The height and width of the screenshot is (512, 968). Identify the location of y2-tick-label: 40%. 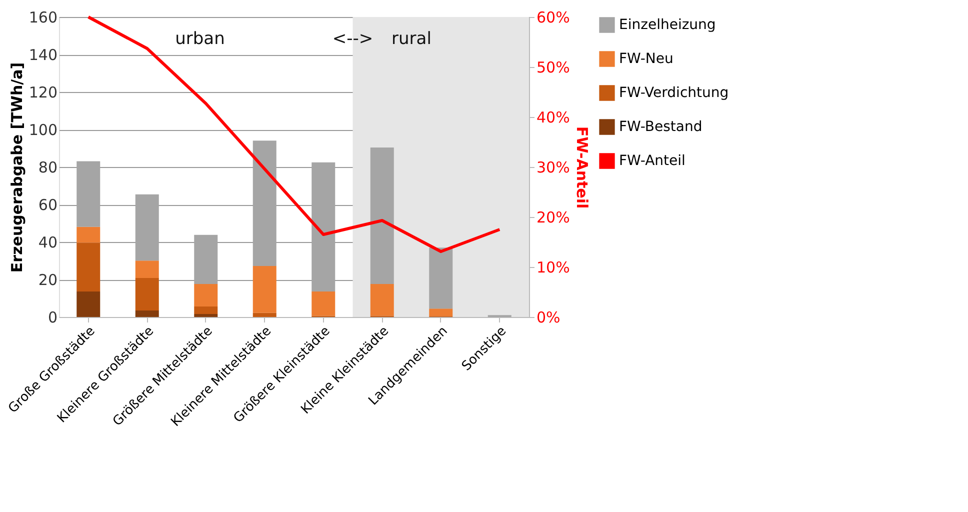
(553, 117).